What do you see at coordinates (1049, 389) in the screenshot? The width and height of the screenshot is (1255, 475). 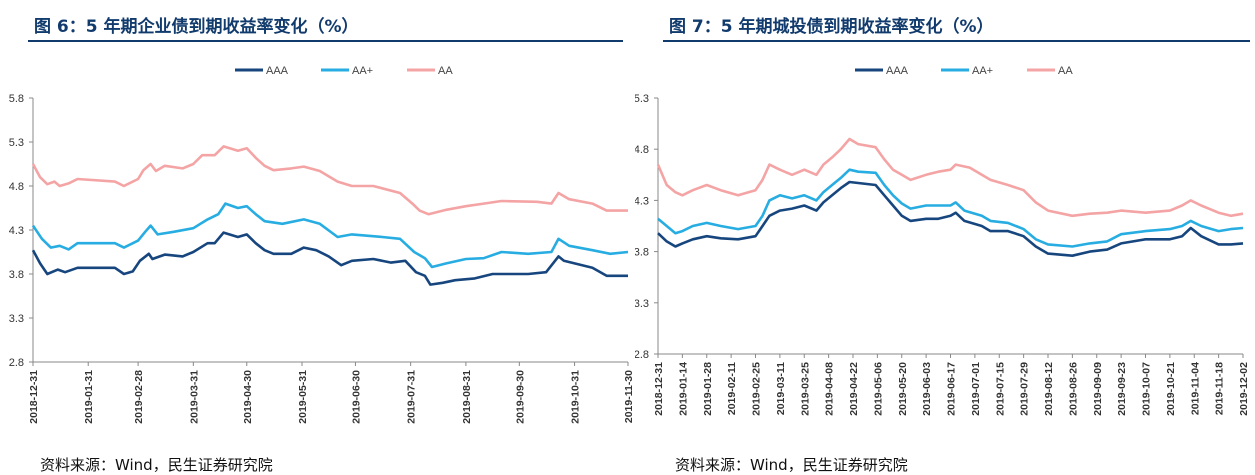 I see `x-tick-label: 2019-08-12` at bounding box center [1049, 389].